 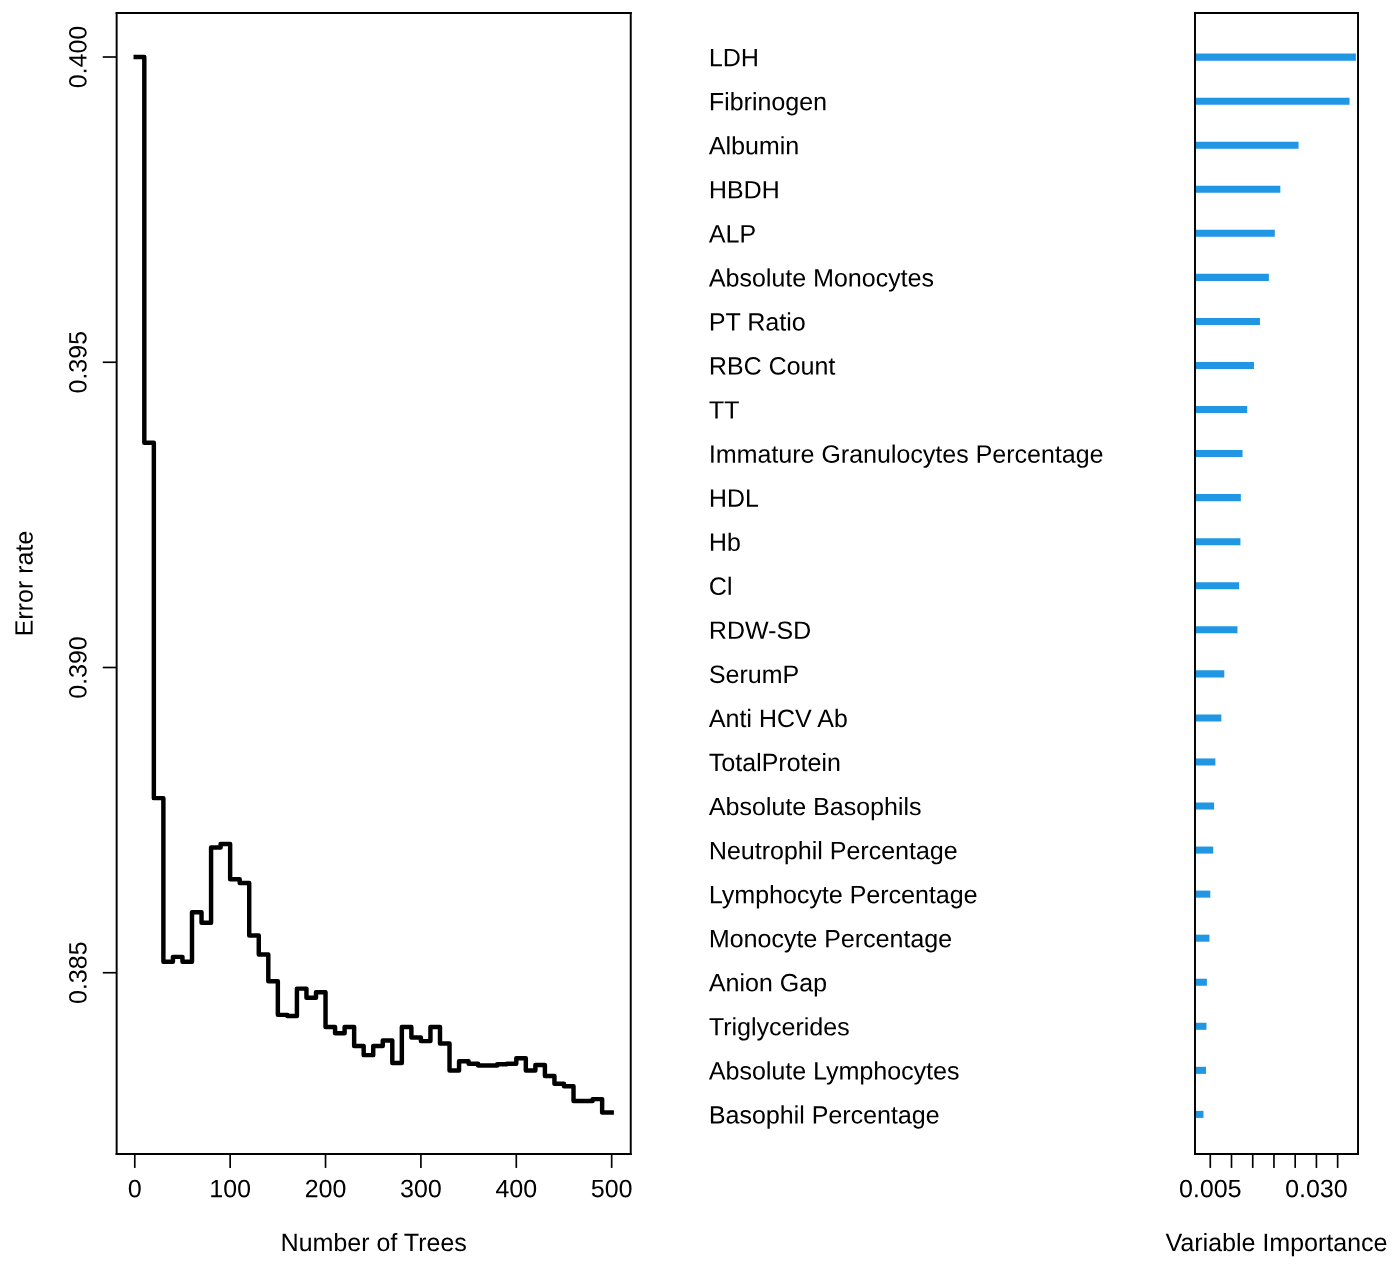 What do you see at coordinates (821, 280) in the screenshot?
I see `y-tick-label: Absolute Monocytes` at bounding box center [821, 280].